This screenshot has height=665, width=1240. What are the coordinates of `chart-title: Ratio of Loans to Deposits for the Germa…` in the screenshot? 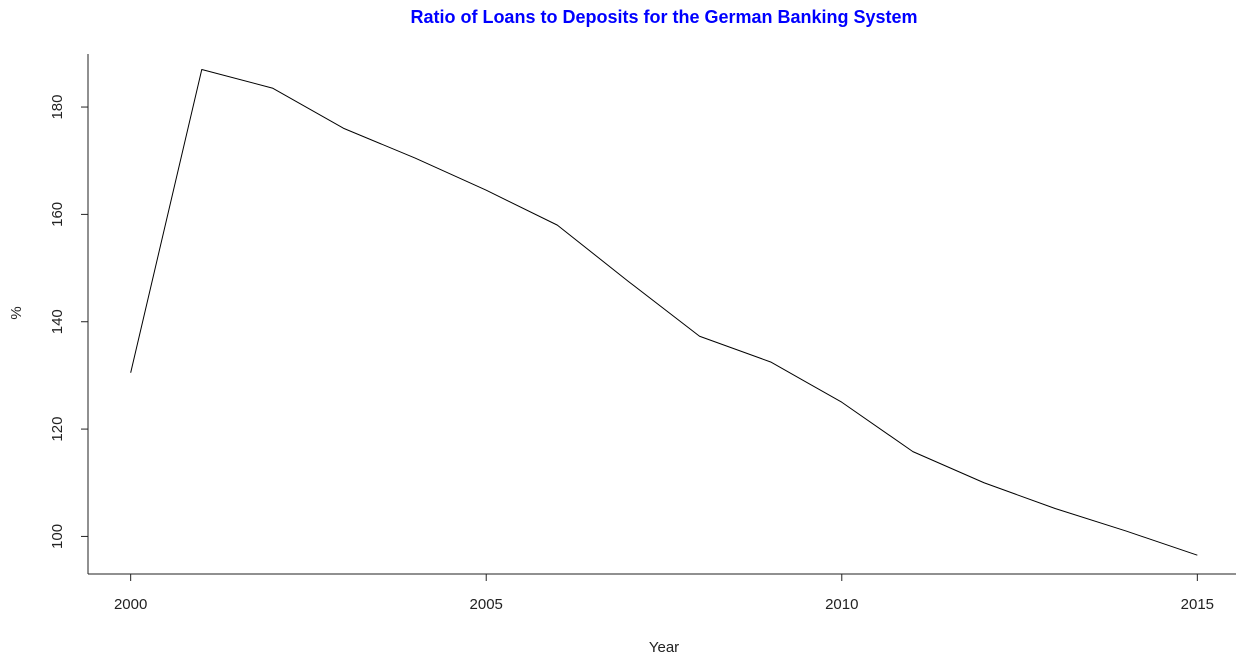 It's located at (663, 17).